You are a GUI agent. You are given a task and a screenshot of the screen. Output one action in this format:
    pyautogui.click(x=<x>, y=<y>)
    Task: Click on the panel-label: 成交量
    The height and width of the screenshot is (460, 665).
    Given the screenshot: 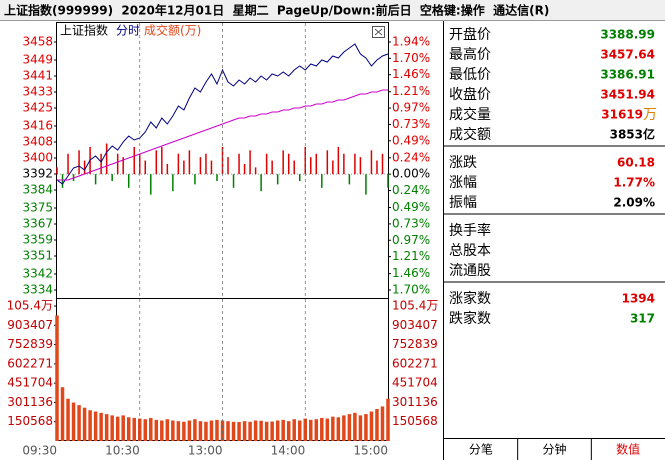 What is the action you would take?
    pyautogui.click(x=470, y=114)
    